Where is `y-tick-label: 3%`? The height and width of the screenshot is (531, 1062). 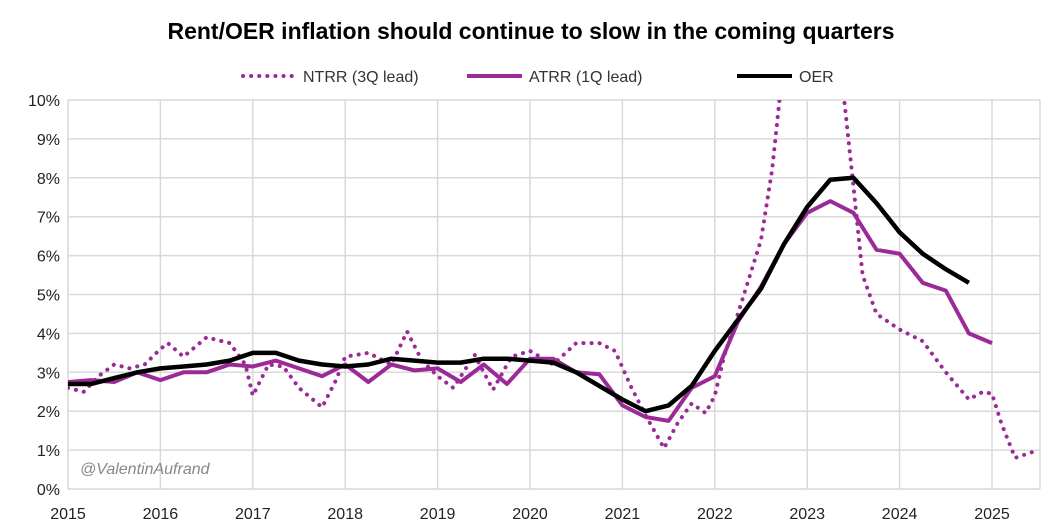 y-tick-label: 3% is located at coordinates (48, 373).